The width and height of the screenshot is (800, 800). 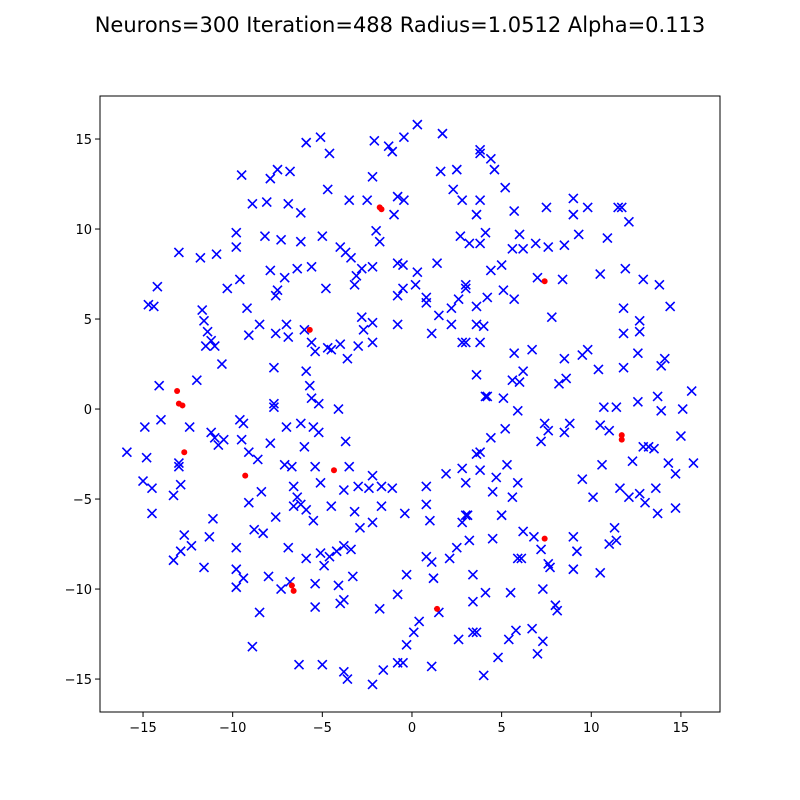 I want to click on y-tick-label: 0, so click(x=88, y=410).